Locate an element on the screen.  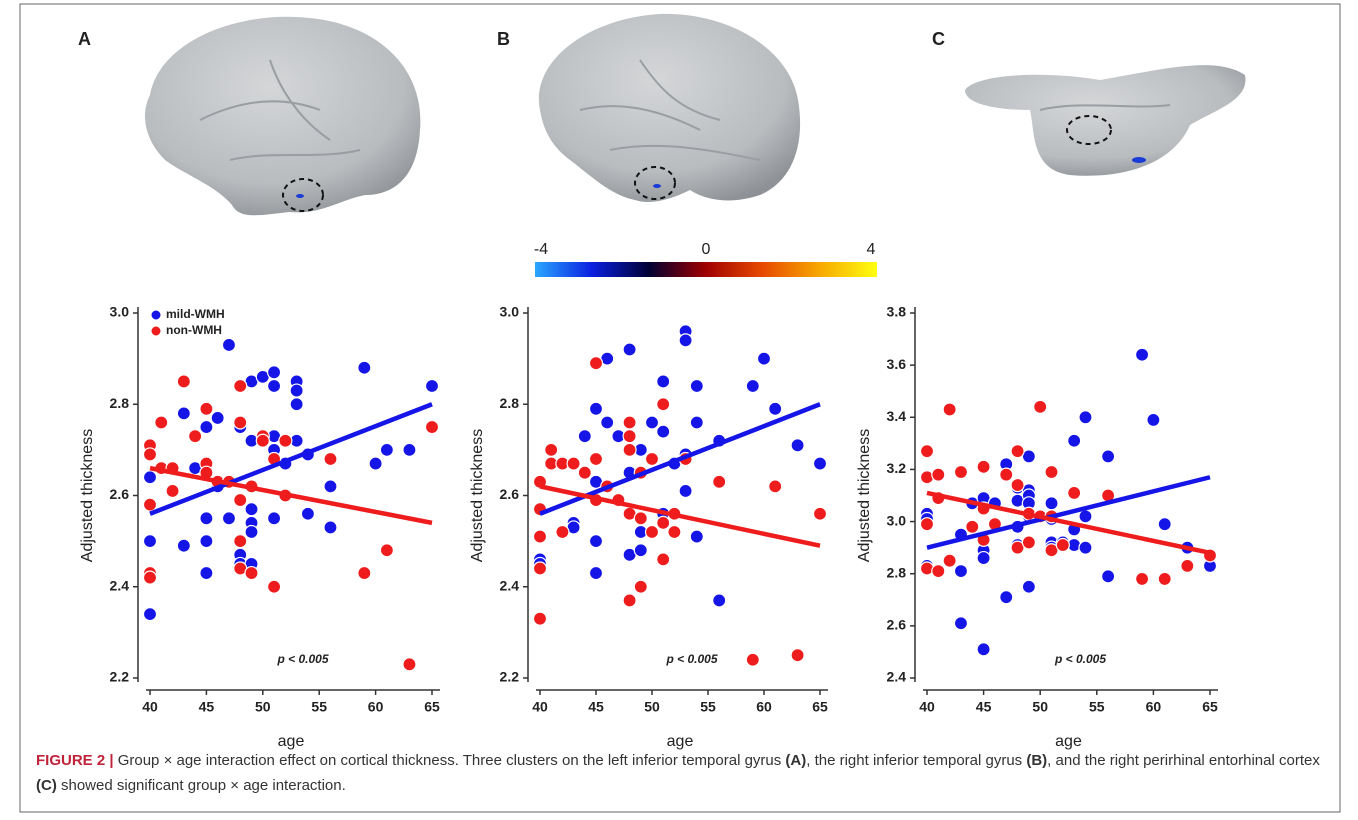
legend-label: non-WMH is located at coordinates (194, 330).